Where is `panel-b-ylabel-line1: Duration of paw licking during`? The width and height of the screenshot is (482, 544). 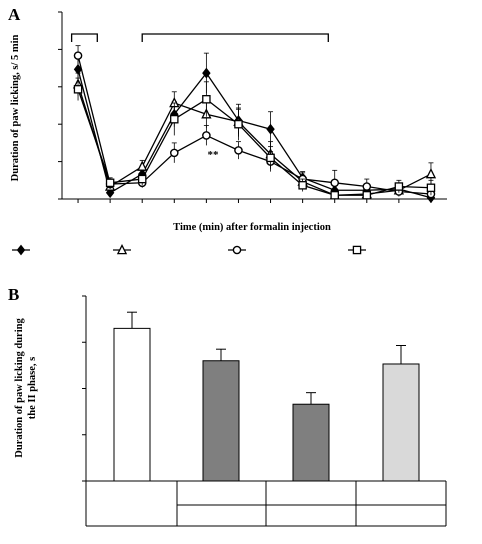 panel-b-ylabel-line1: Duration of paw licking during is located at coordinates (19, 388).